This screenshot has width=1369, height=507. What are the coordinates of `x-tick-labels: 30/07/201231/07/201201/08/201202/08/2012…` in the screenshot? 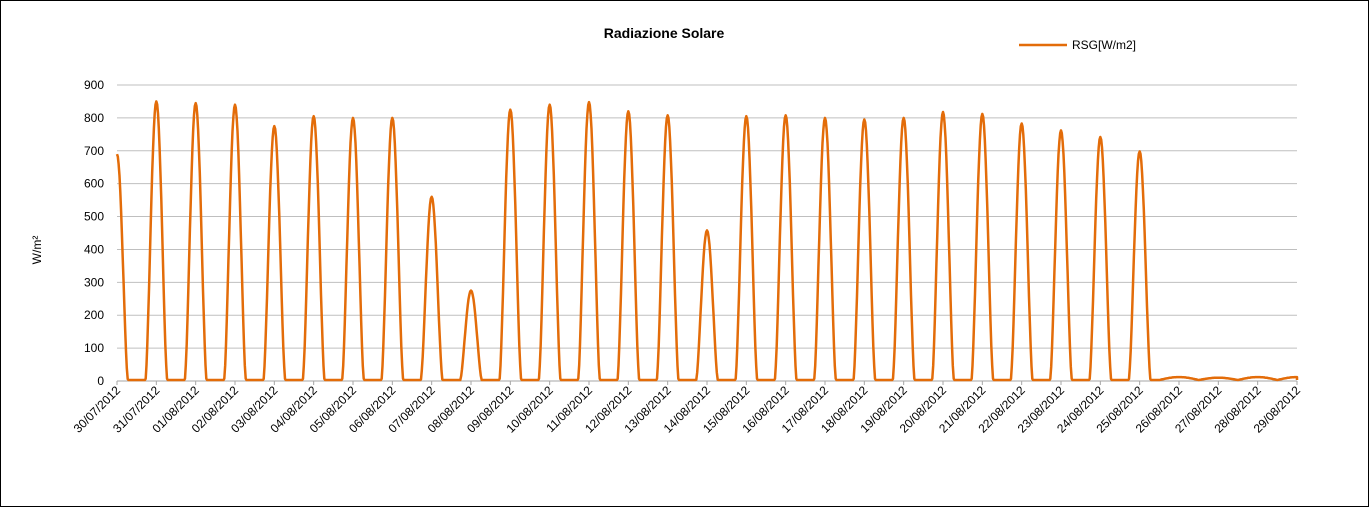 It's located at (687, 408).